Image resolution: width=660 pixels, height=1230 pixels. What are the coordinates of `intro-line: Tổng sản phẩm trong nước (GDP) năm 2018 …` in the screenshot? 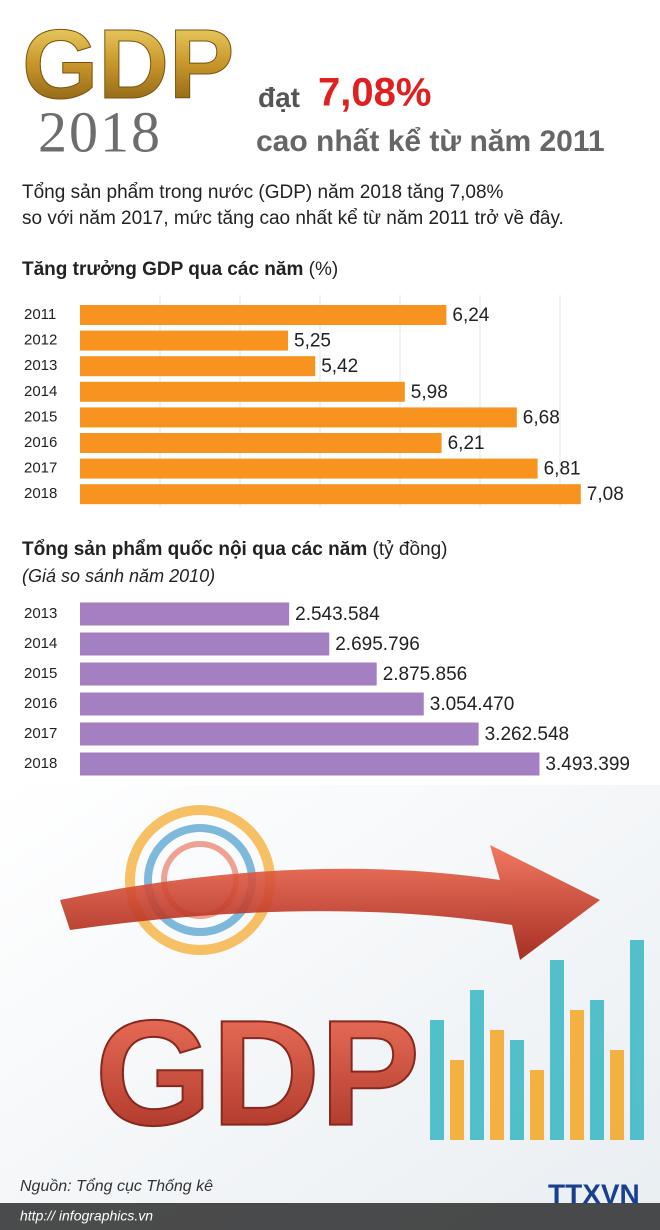 It's located at (263, 192).